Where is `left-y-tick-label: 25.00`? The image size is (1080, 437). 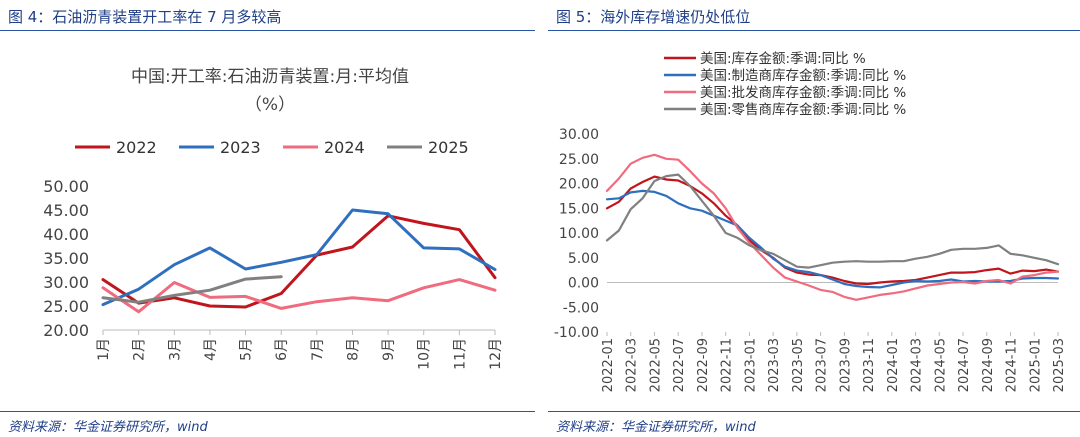
left-y-tick-label: 25.00 is located at coordinates (66, 306).